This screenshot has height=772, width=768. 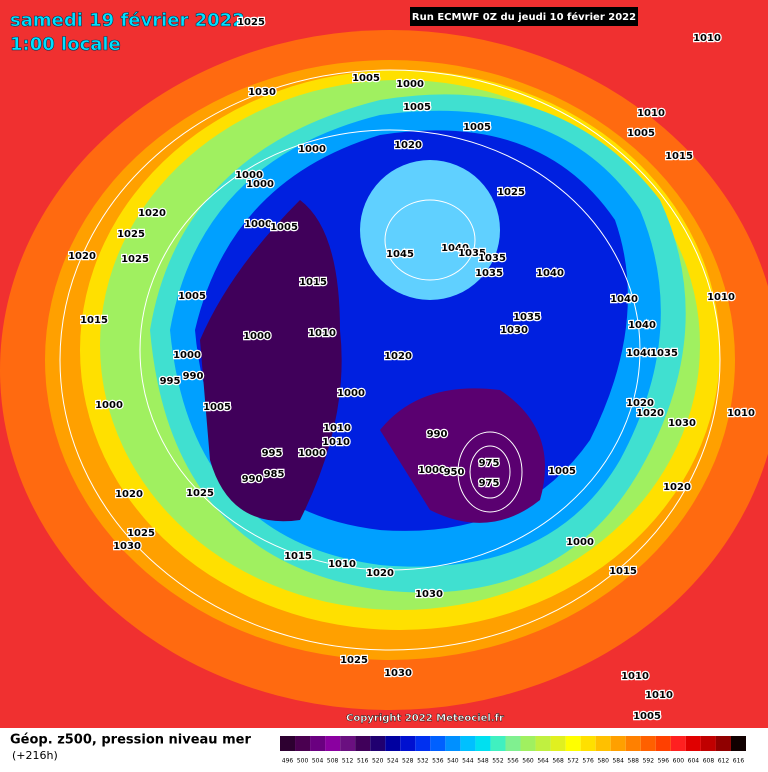 I want to click on colorbar-label: 516, so click(x=363, y=761).